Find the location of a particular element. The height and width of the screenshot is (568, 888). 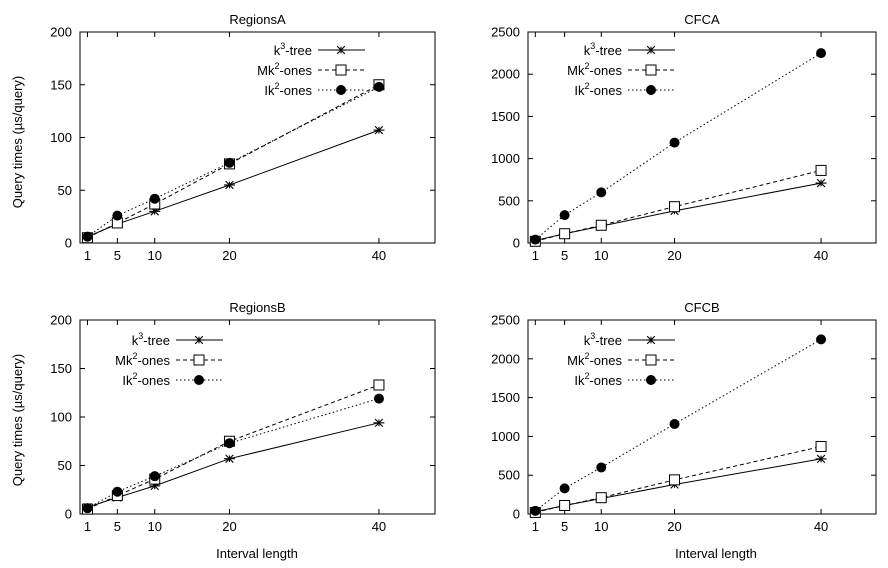

plot-frame is located at coordinates (702, 137).